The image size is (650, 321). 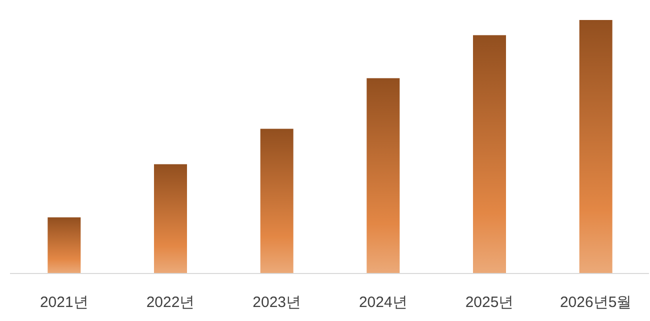 What do you see at coordinates (170, 302) in the screenshot?
I see `x-tick-label: 2022년` at bounding box center [170, 302].